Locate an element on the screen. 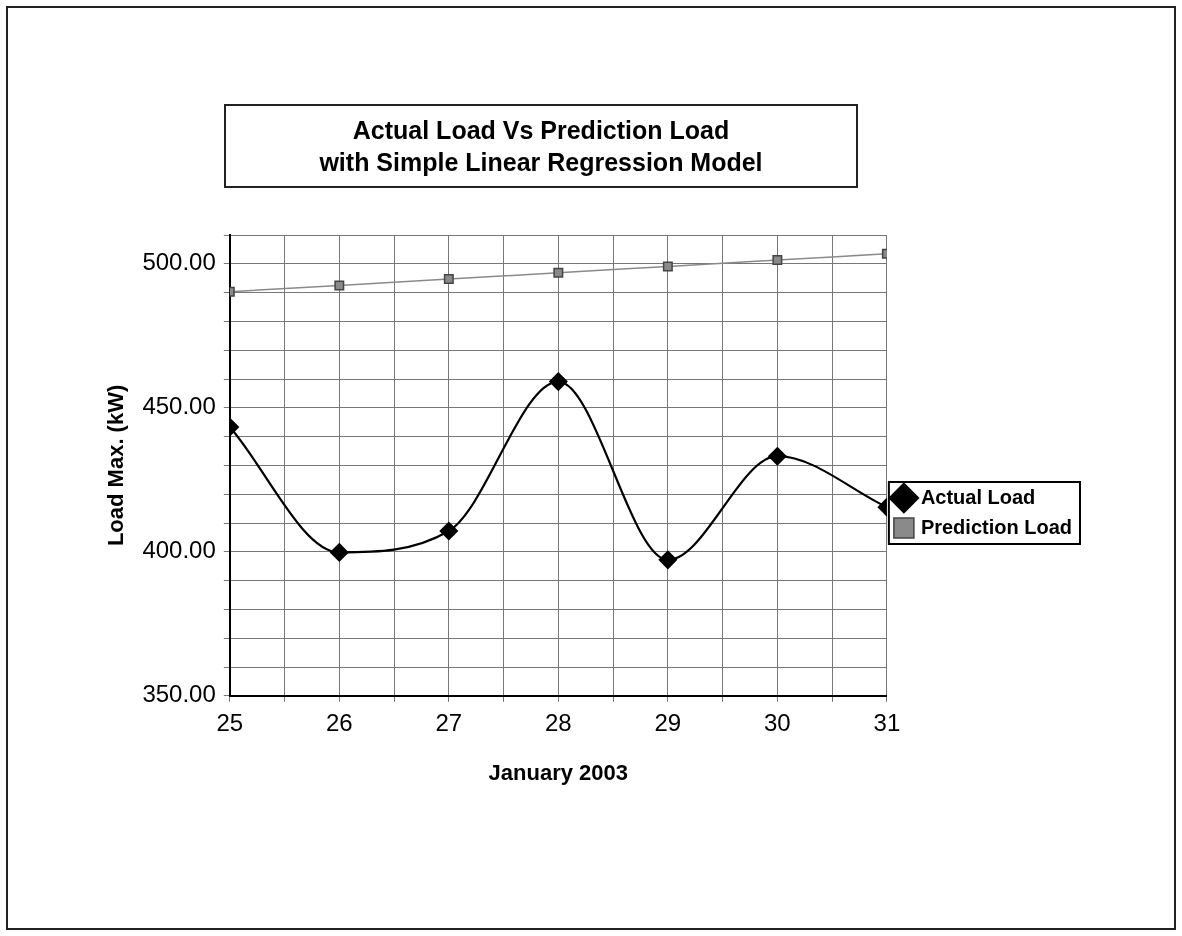 This screenshot has width=1182, height=936. legend-label: Actual Load is located at coordinates (978, 496).